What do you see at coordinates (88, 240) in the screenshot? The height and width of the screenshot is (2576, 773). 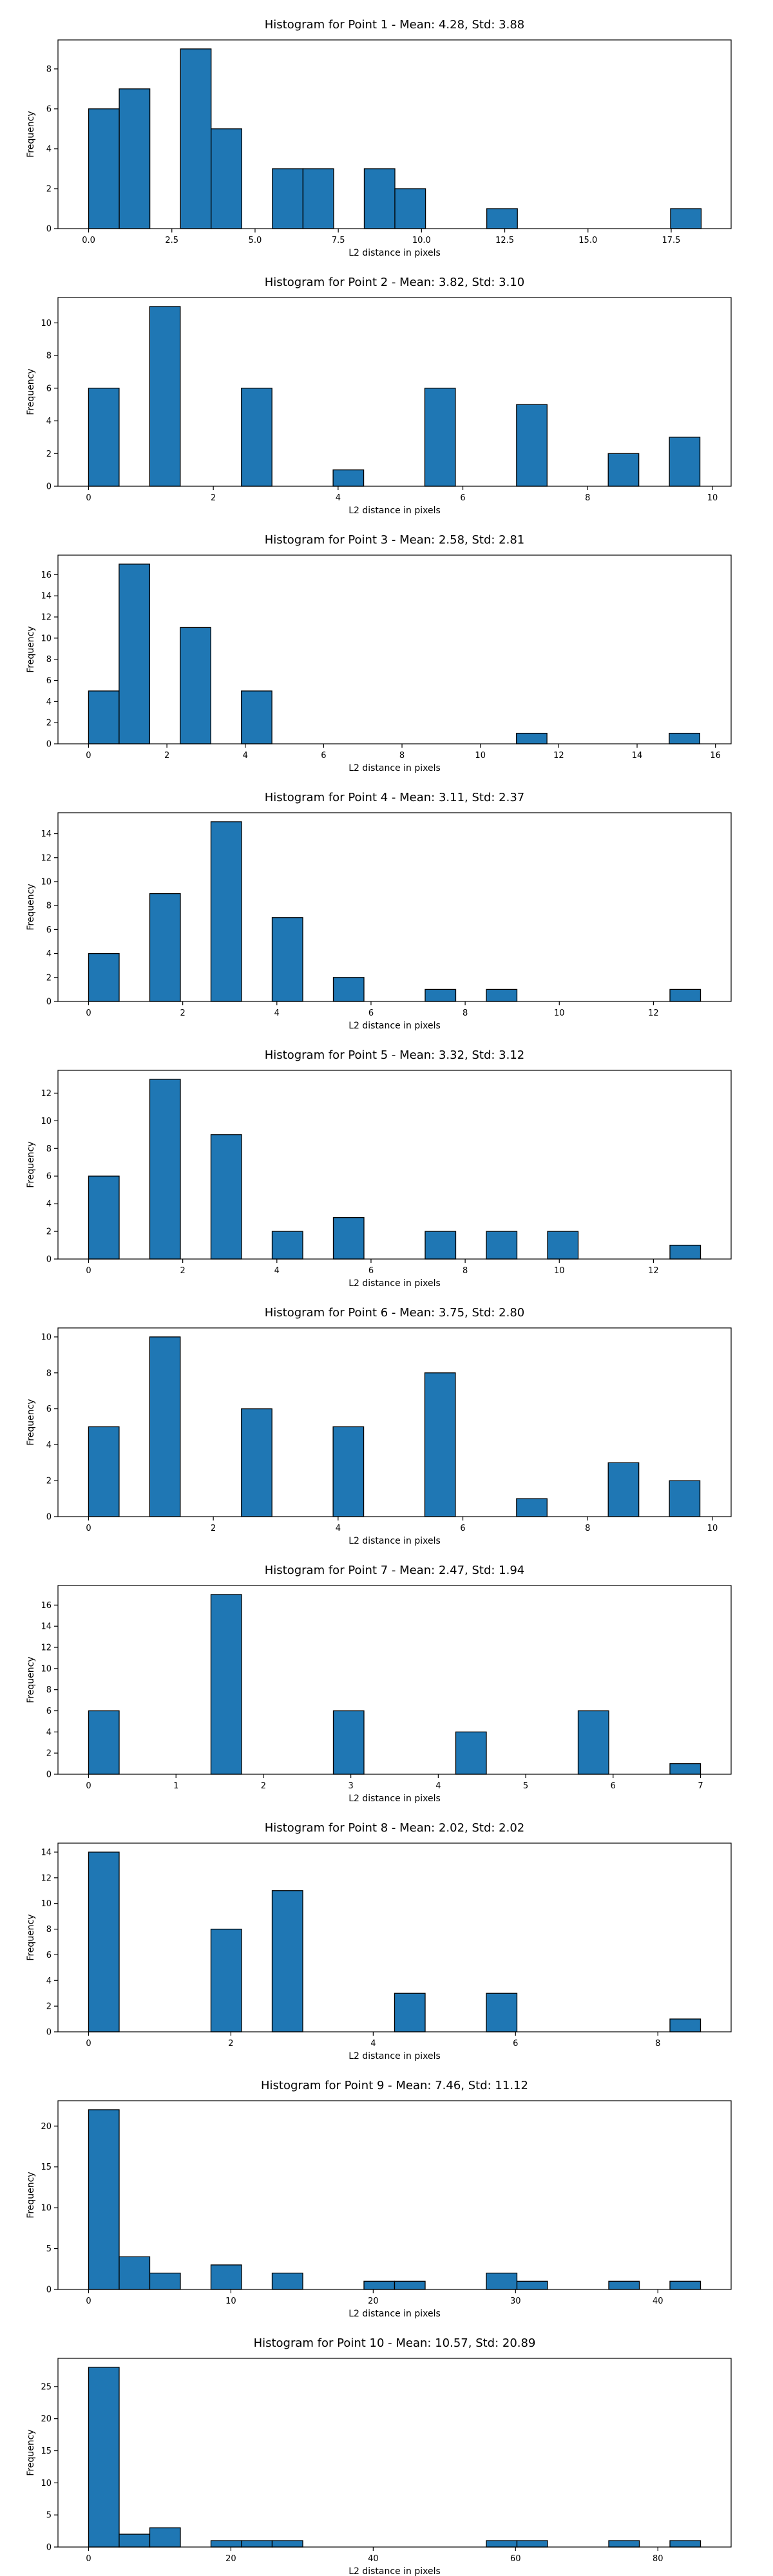 I see `x-tick-label: 0.0` at bounding box center [88, 240].